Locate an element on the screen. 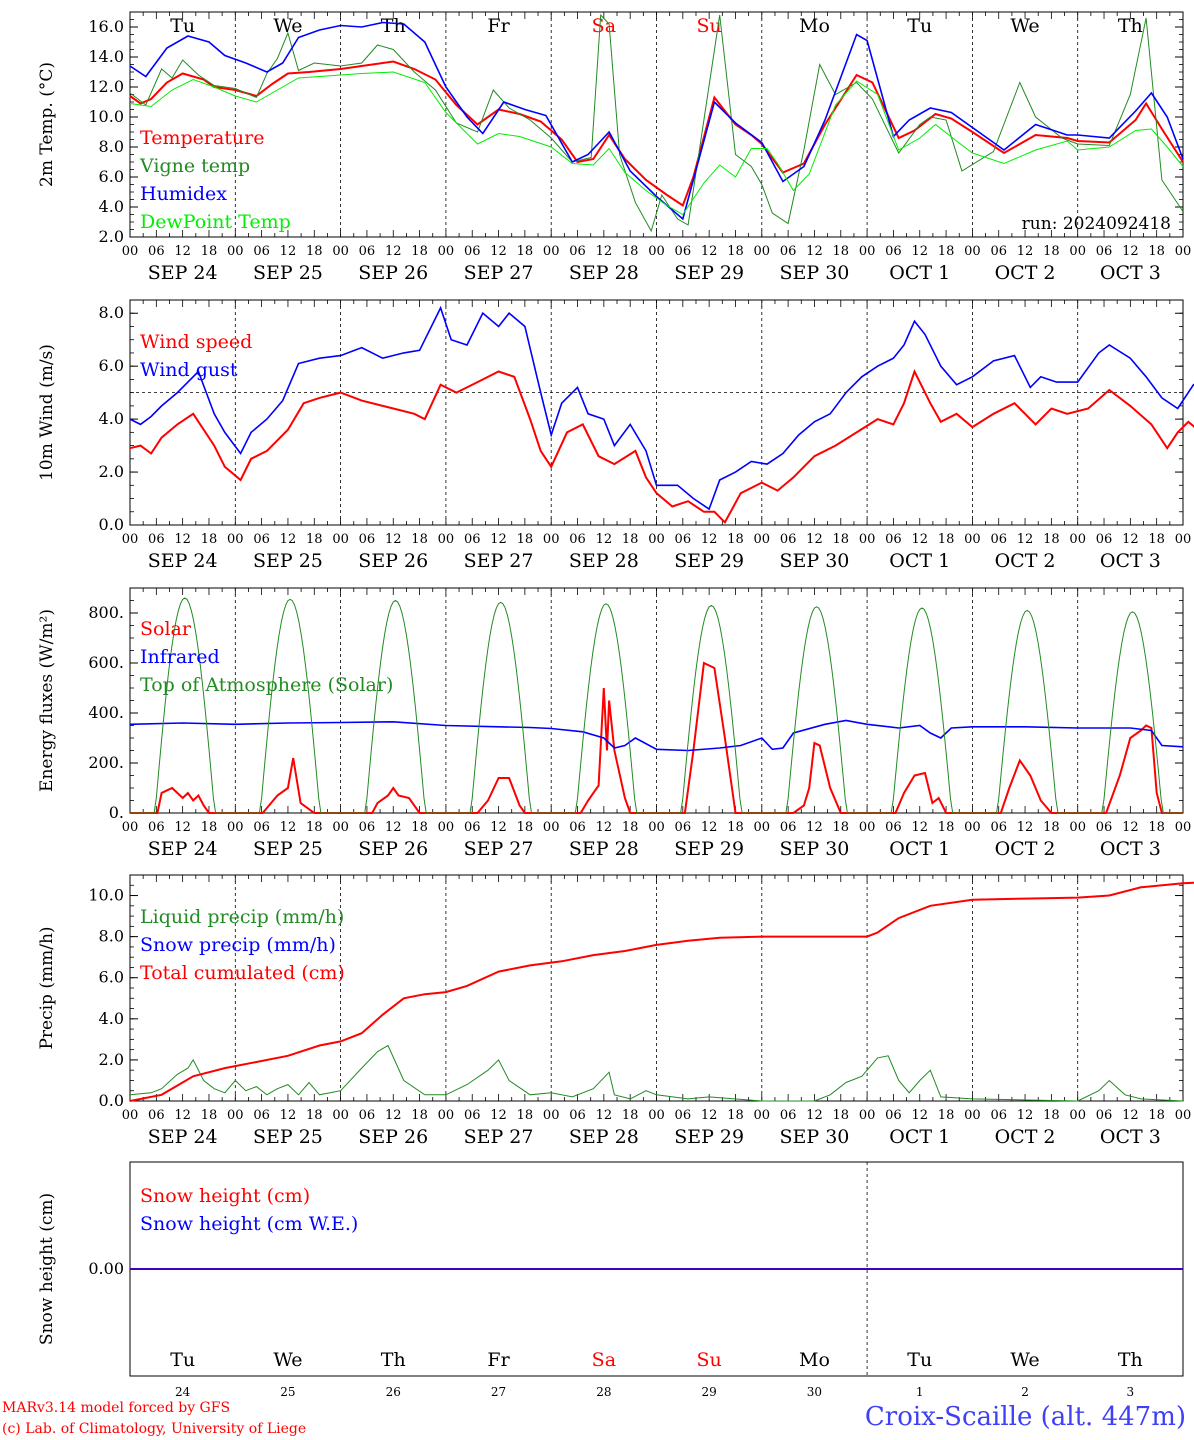  day-number: 30 is located at coordinates (814, 1392).